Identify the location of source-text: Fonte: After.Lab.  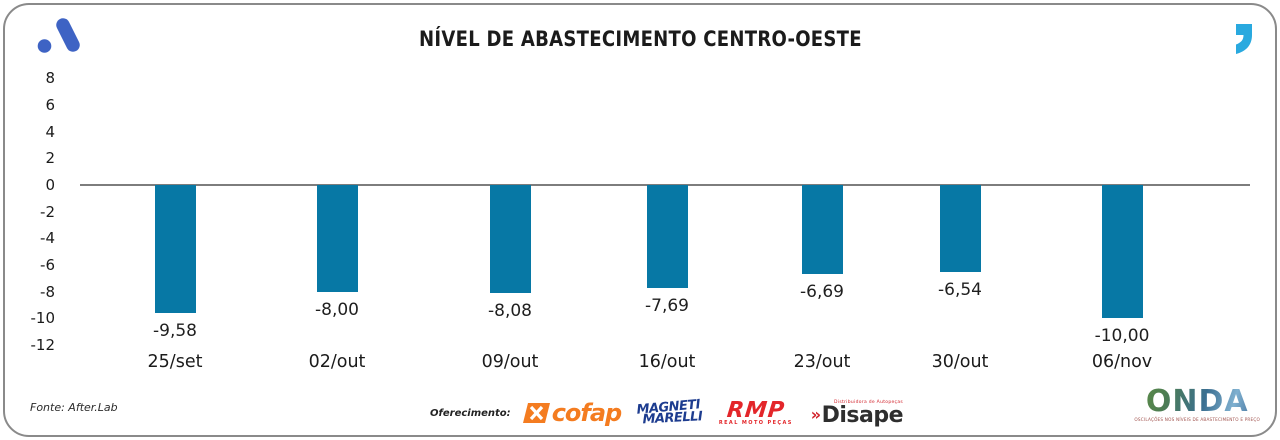
(74, 407).